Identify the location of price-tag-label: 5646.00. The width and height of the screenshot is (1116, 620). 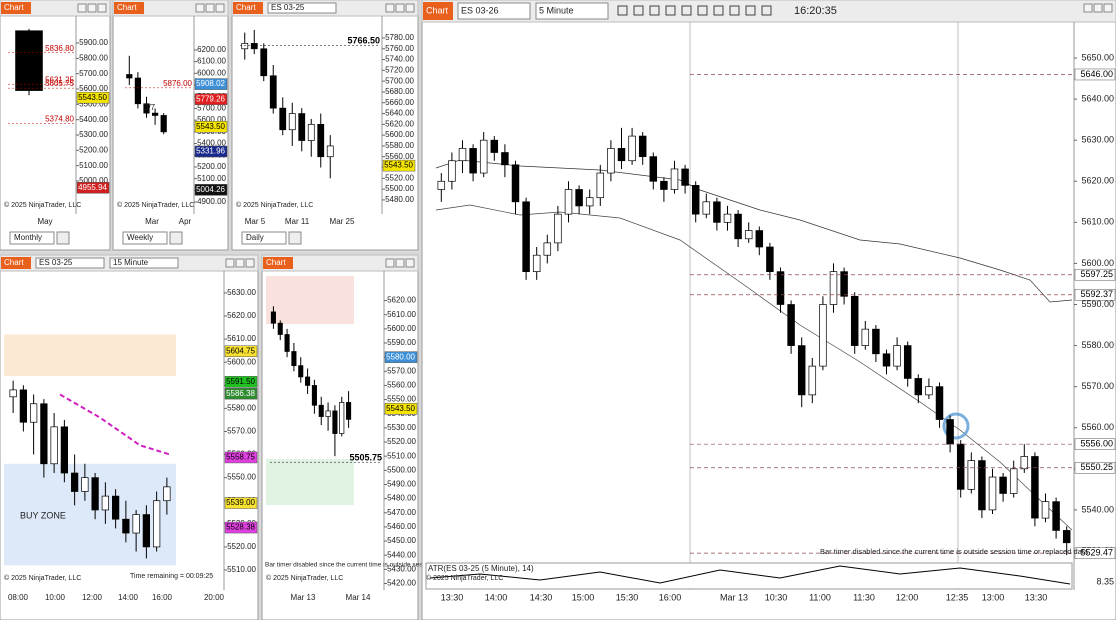
(1096, 74).